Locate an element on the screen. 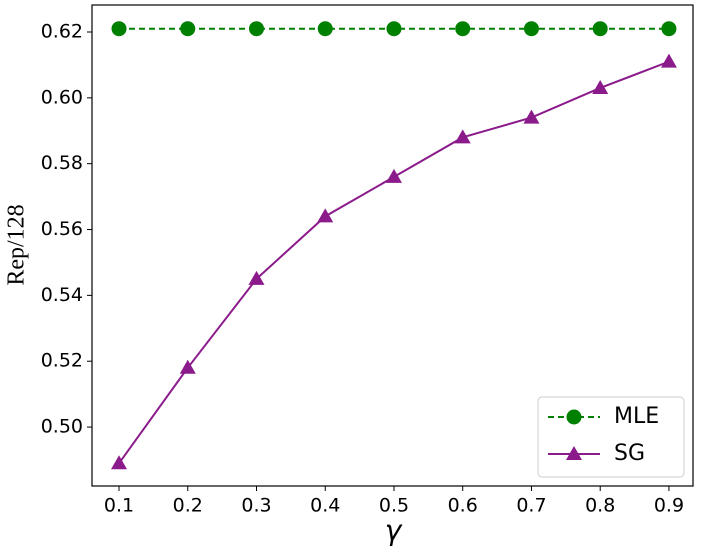  x-tick-label: 0.9 is located at coordinates (669, 506).